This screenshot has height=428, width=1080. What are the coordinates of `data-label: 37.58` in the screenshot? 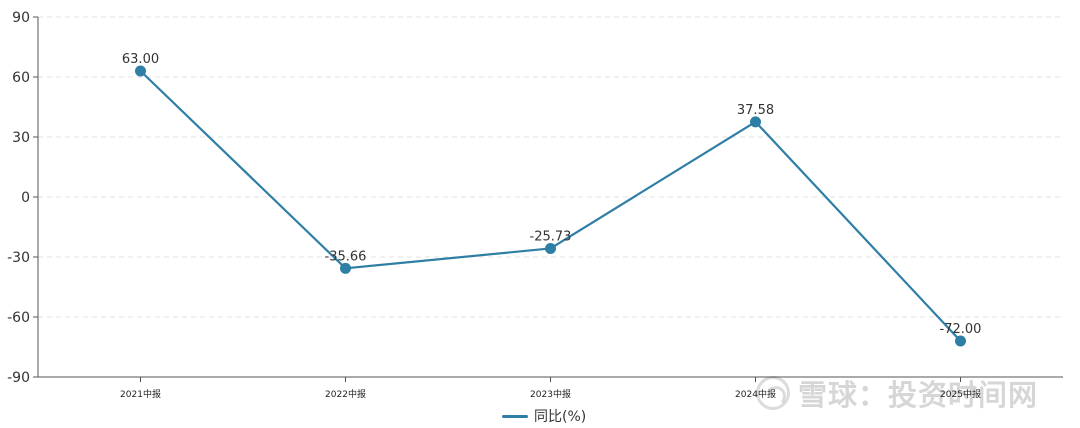 It's located at (755, 110).